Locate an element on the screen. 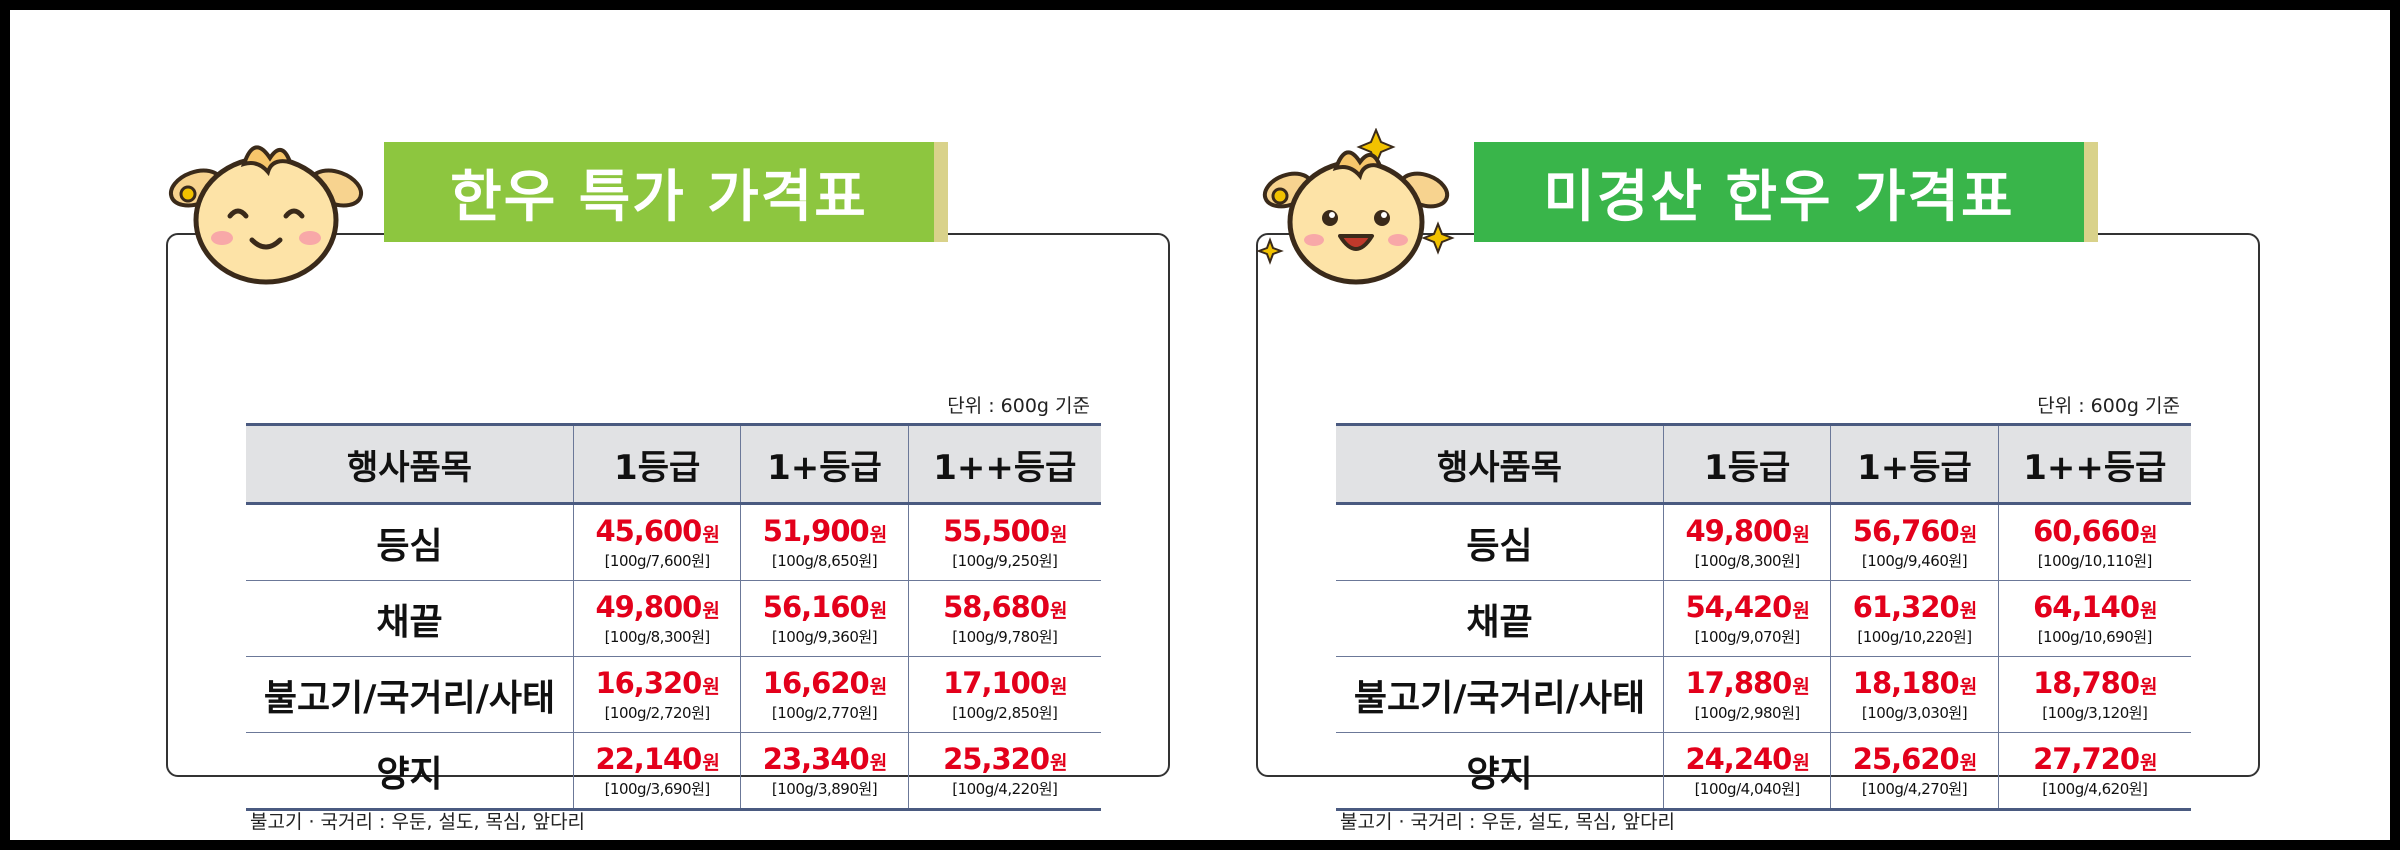 Image resolution: width=2400 pixels, height=850 pixels. price-value: 45,600 is located at coordinates (648, 530).